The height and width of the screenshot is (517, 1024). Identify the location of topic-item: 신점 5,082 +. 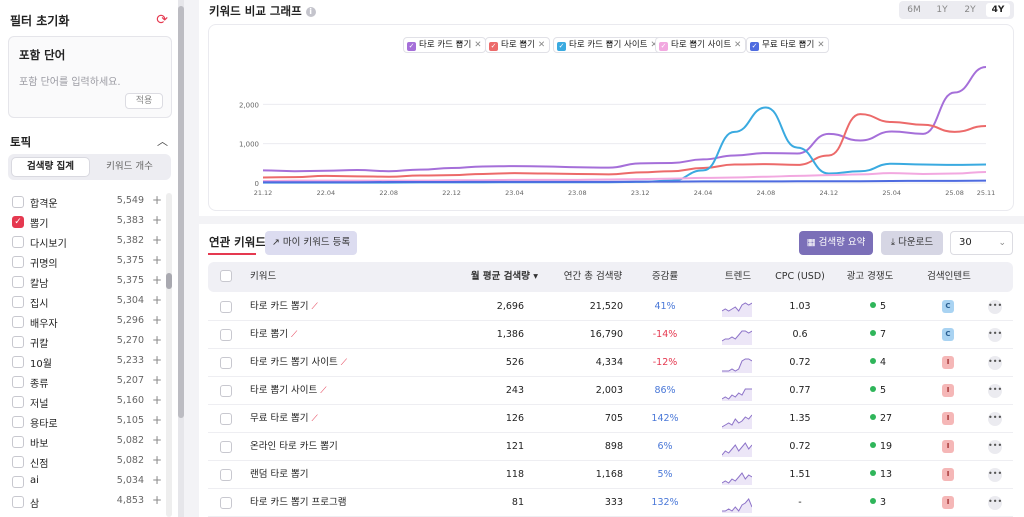
(89, 463).